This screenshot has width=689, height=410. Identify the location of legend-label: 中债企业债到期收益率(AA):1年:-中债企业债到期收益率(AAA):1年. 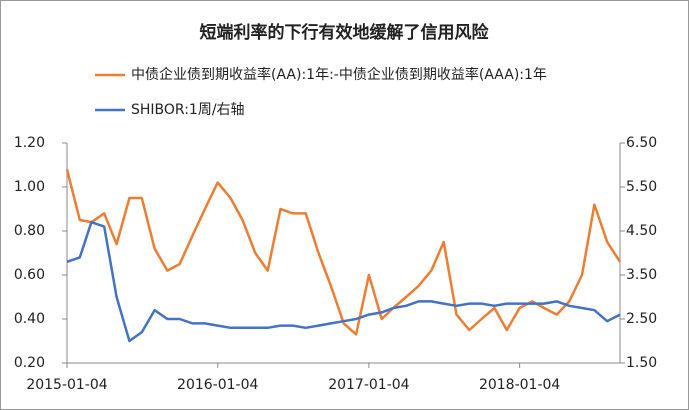
(339, 74).